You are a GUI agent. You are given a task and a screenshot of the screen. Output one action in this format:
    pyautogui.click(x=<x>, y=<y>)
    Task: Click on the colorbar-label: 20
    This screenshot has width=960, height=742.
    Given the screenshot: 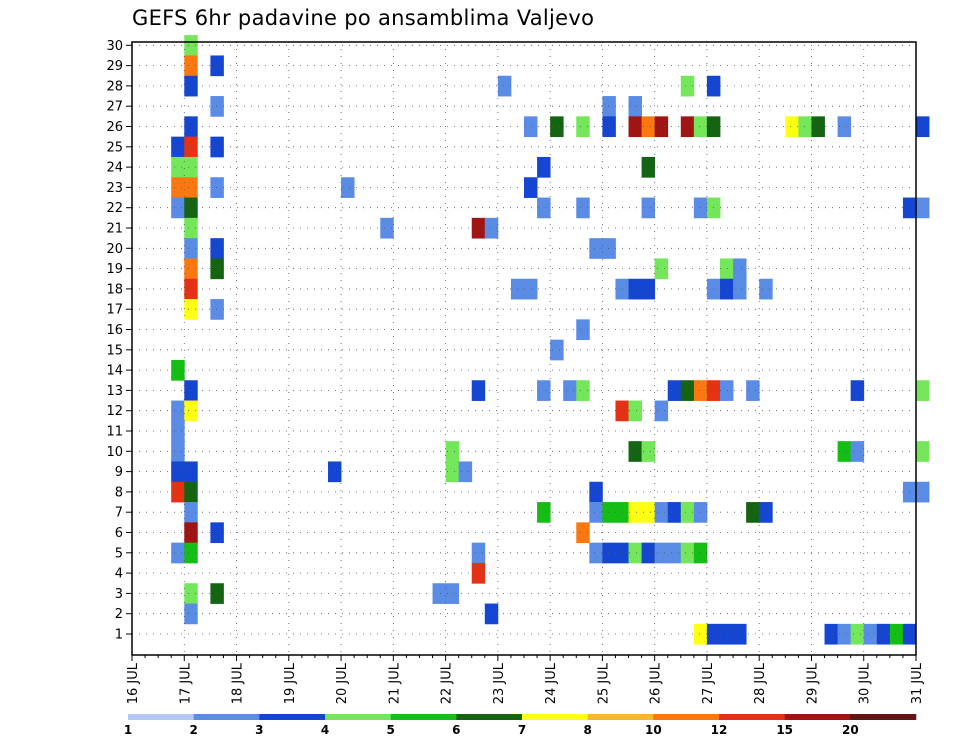 What is the action you would take?
    pyautogui.click(x=850, y=730)
    